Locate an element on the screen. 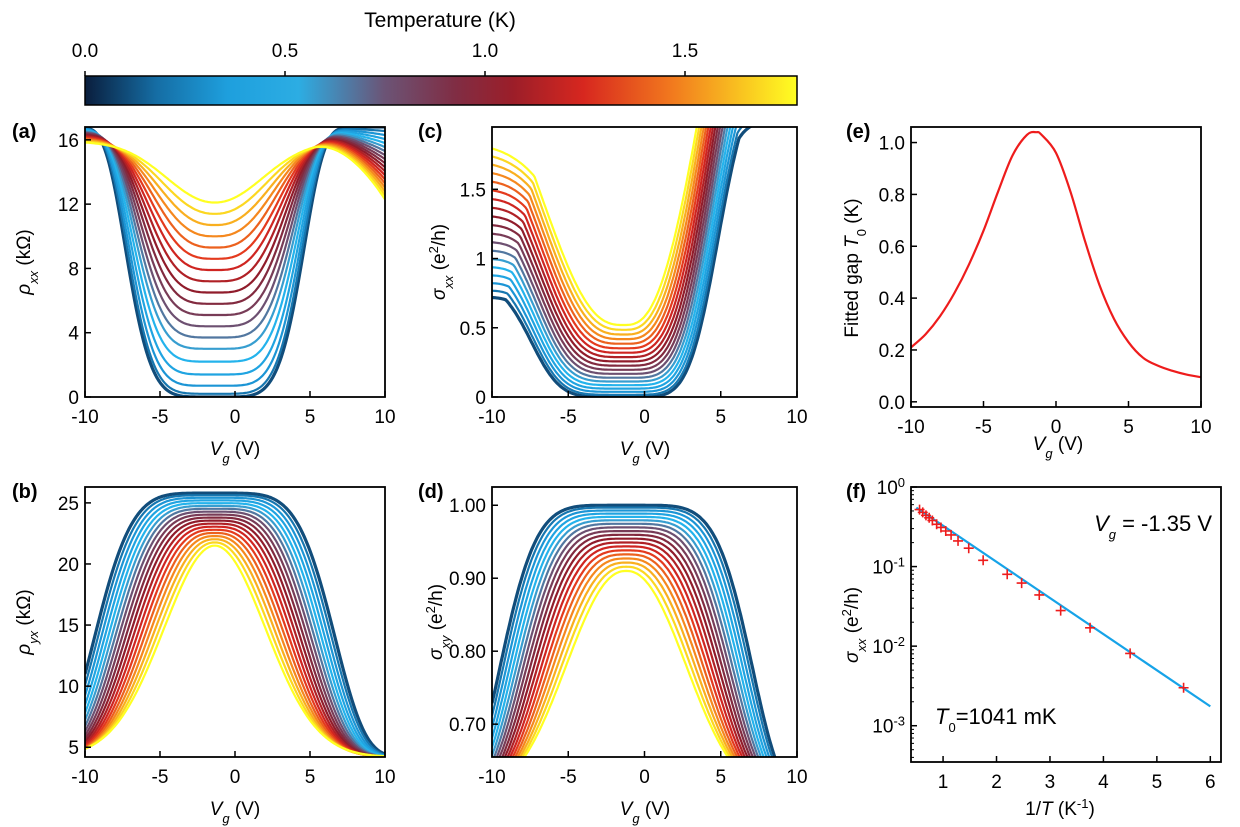 This screenshot has height=827, width=1240. y-tick-label: 20 is located at coordinates (68, 565).